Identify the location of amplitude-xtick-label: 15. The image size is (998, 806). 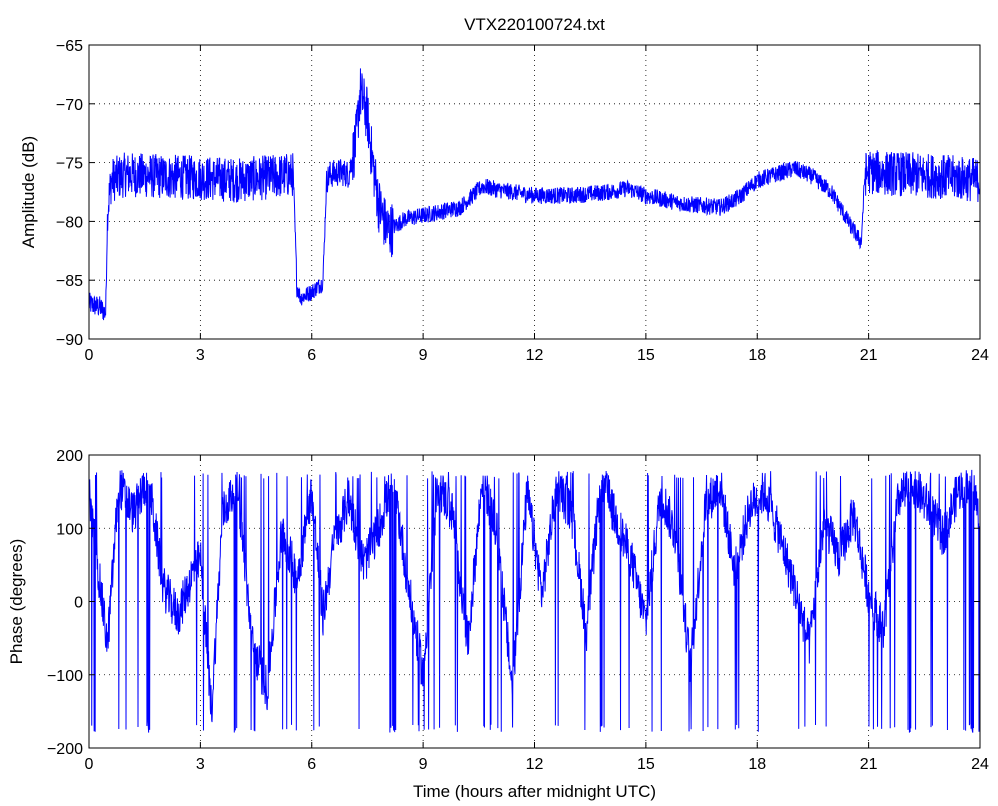
(646, 355).